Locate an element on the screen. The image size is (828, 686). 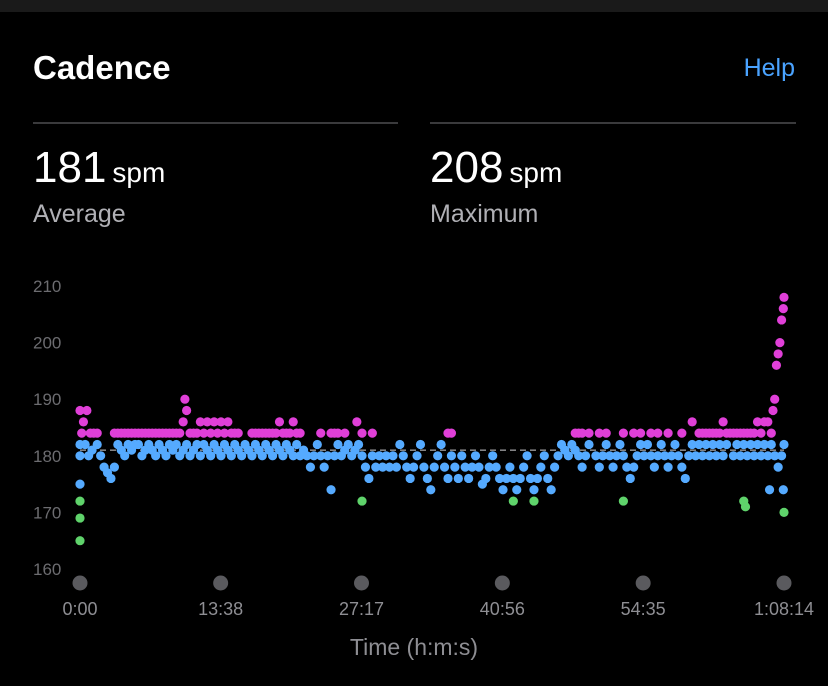
stat-average-value: 181 is located at coordinates (70, 167).